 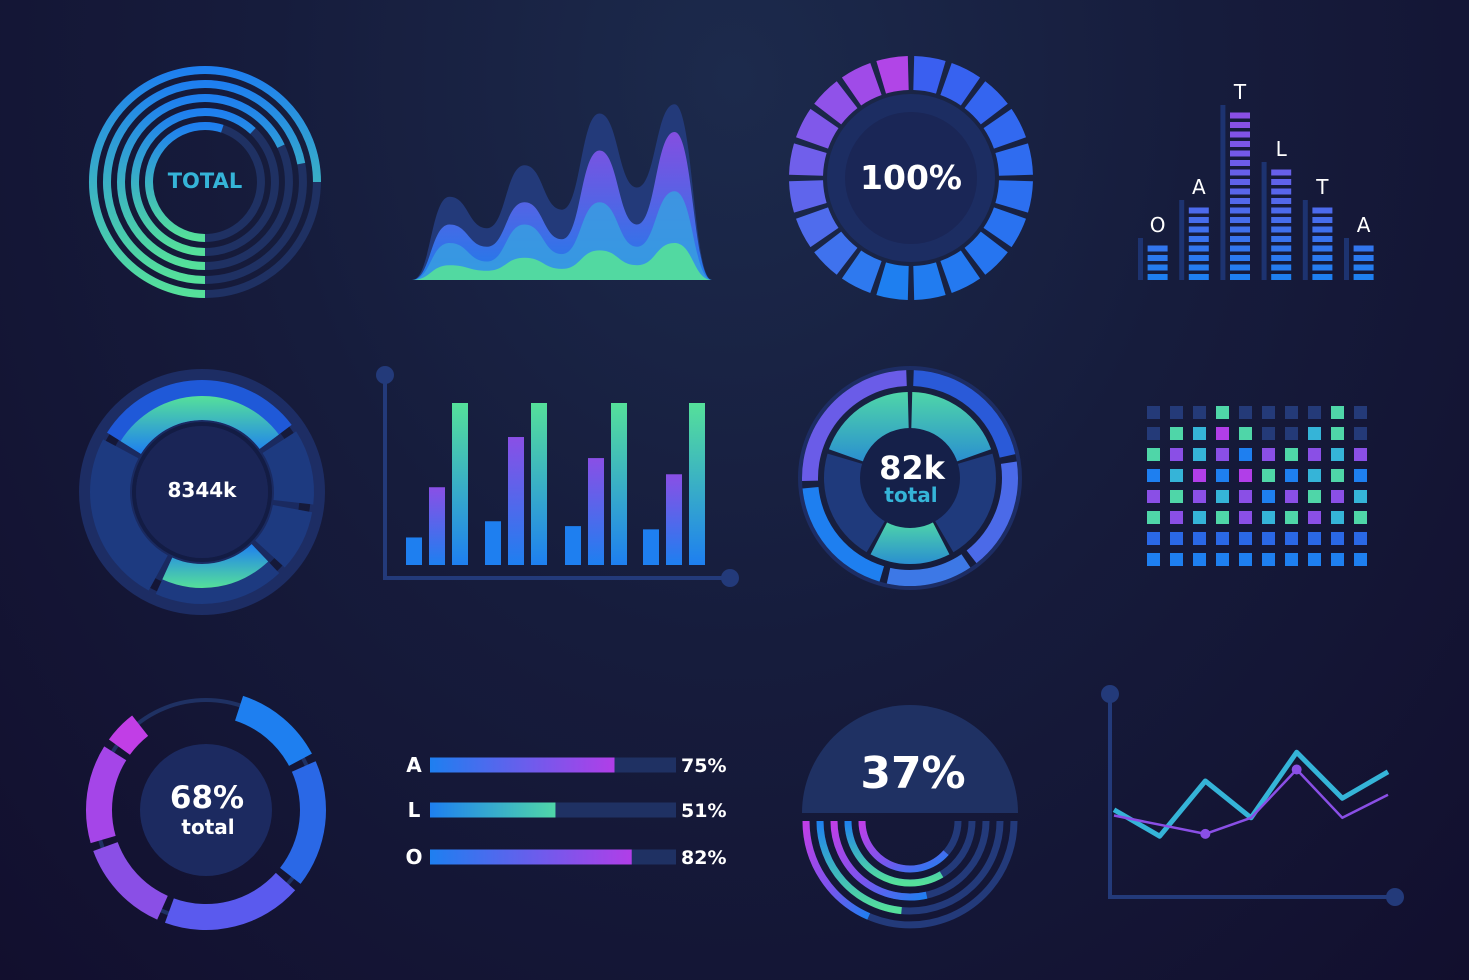 I want to click on segment-donut-label: 68%, so click(x=207, y=798).